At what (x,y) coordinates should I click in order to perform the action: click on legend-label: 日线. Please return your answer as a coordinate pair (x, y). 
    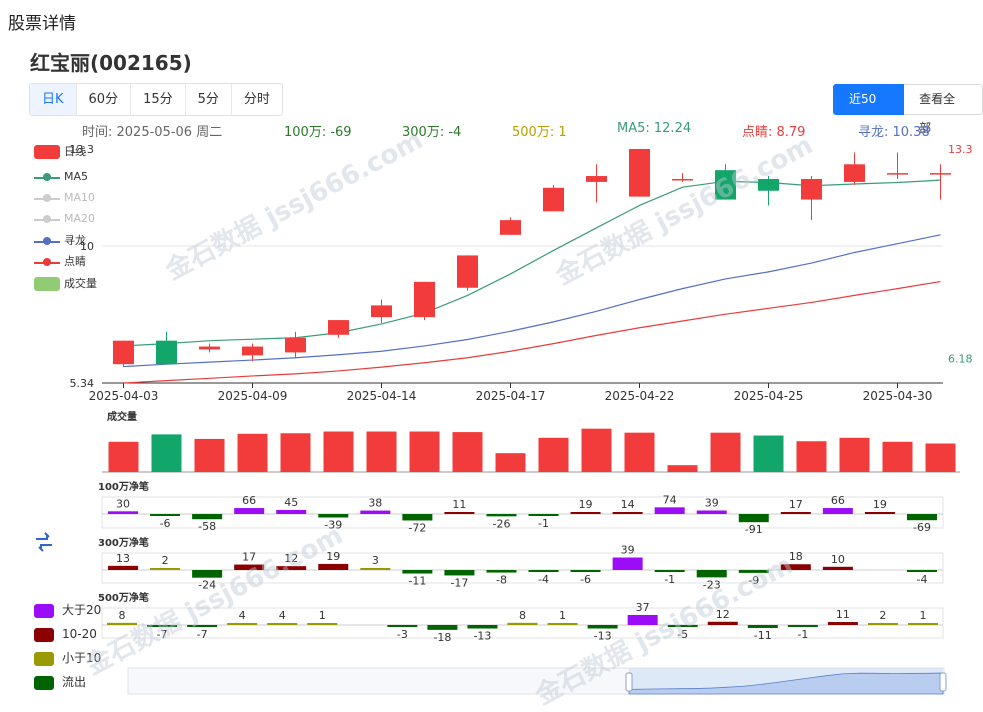
    Looking at the image, I should click on (75, 151).